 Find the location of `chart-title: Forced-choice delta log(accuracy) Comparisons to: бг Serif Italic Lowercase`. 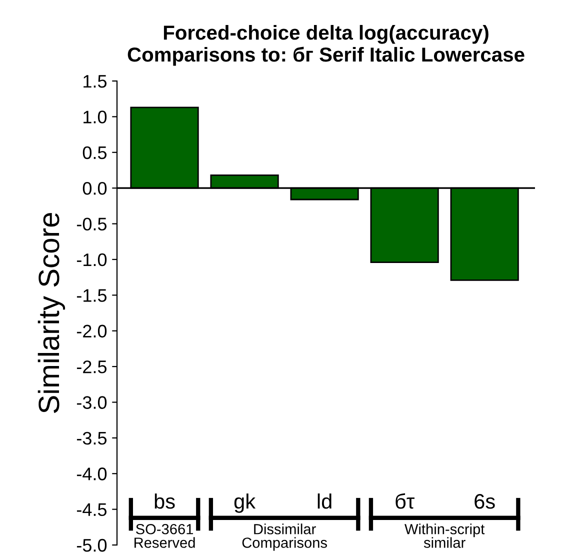

chart-title: Forced-choice delta log(accuracy) Comparisons to: бг Serif Italic Lowercase is located at coordinates (326, 45).